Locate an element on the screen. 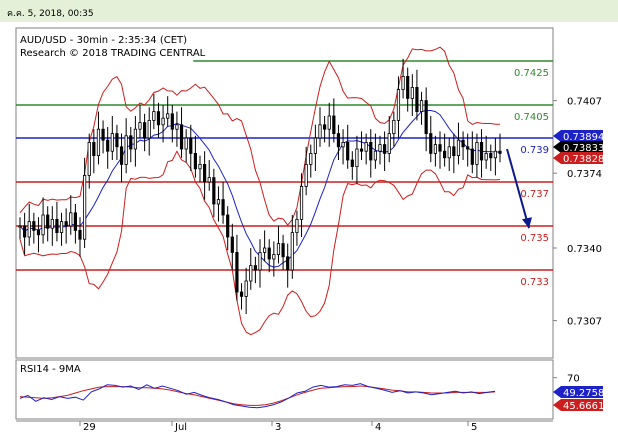  price-tag-label-0: 0.73894 is located at coordinates (583, 137).